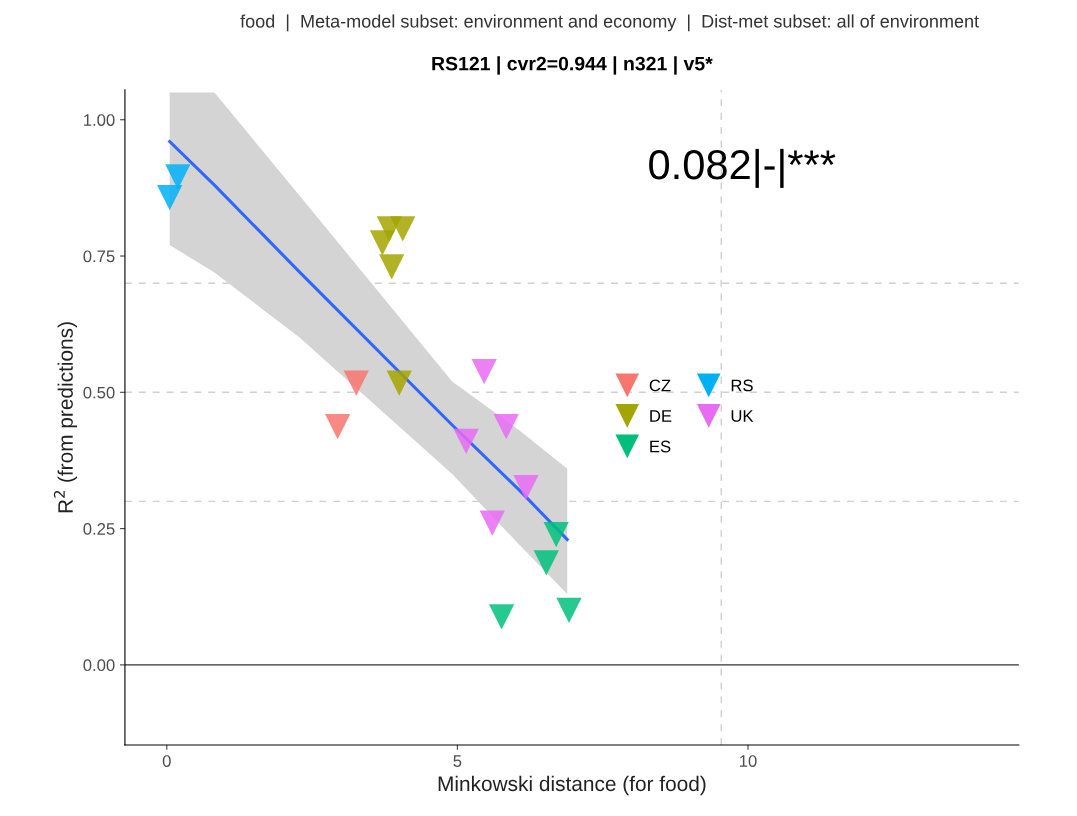 The image size is (1077, 816). What do you see at coordinates (457, 761) in the screenshot?
I see `x-tick-label: 5` at bounding box center [457, 761].